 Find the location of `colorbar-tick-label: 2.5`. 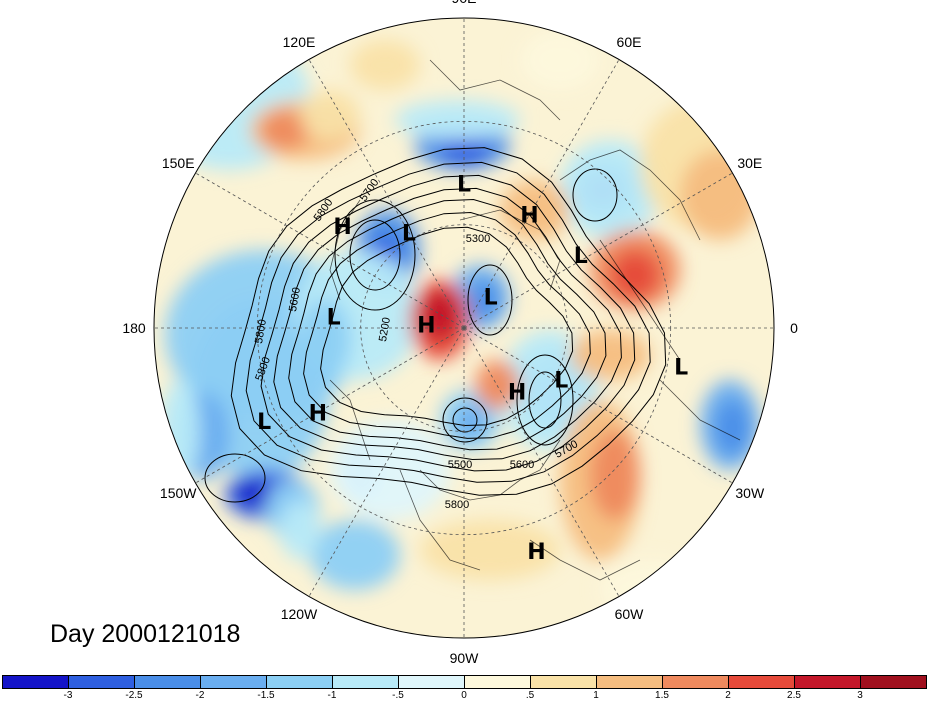

colorbar-tick-label: 2.5 is located at coordinates (794, 695).